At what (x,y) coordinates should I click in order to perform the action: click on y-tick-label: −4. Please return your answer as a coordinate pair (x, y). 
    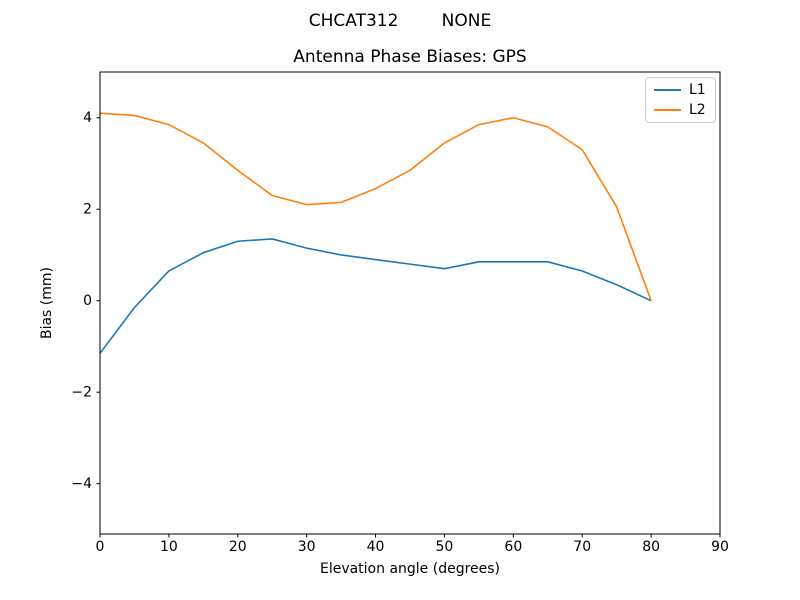
    Looking at the image, I should click on (81, 484).